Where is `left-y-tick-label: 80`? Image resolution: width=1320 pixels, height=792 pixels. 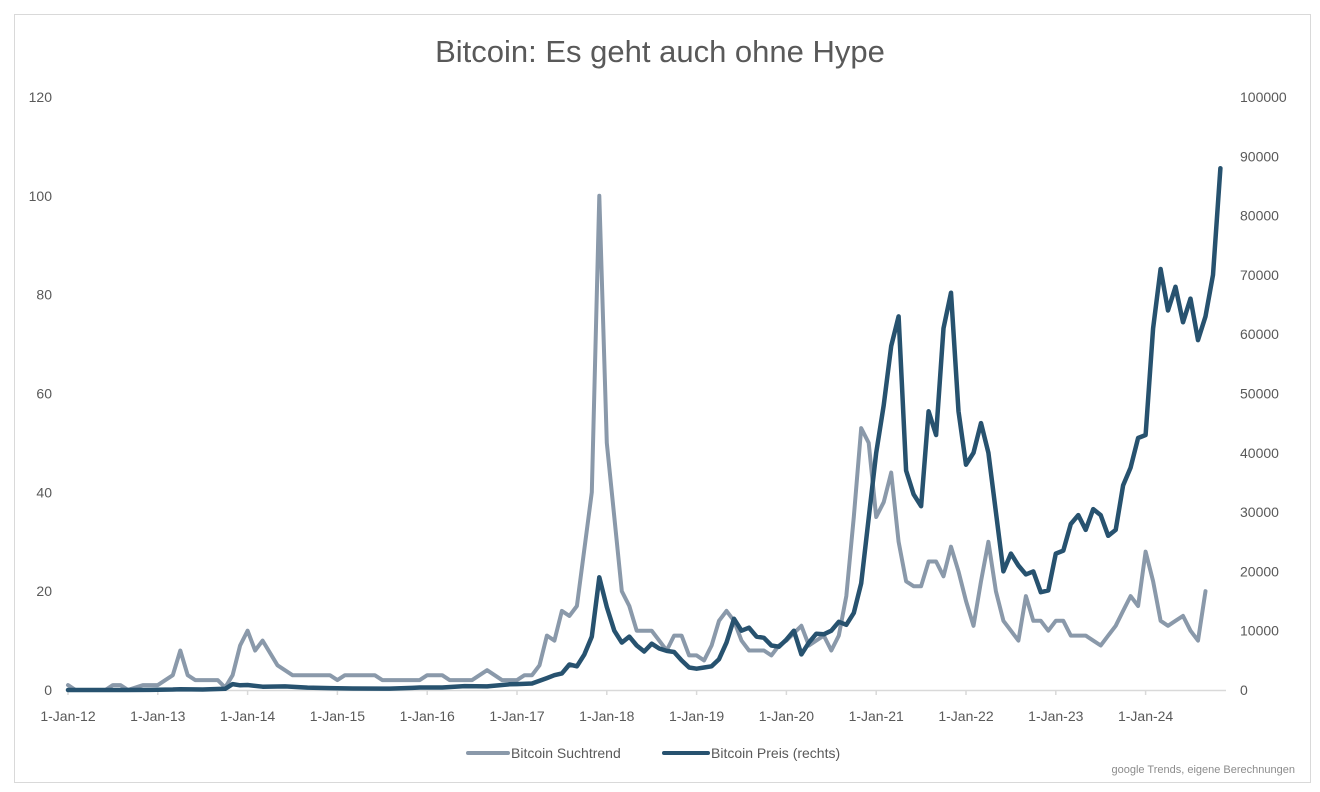 left-y-tick-label: 80 is located at coordinates (44, 295).